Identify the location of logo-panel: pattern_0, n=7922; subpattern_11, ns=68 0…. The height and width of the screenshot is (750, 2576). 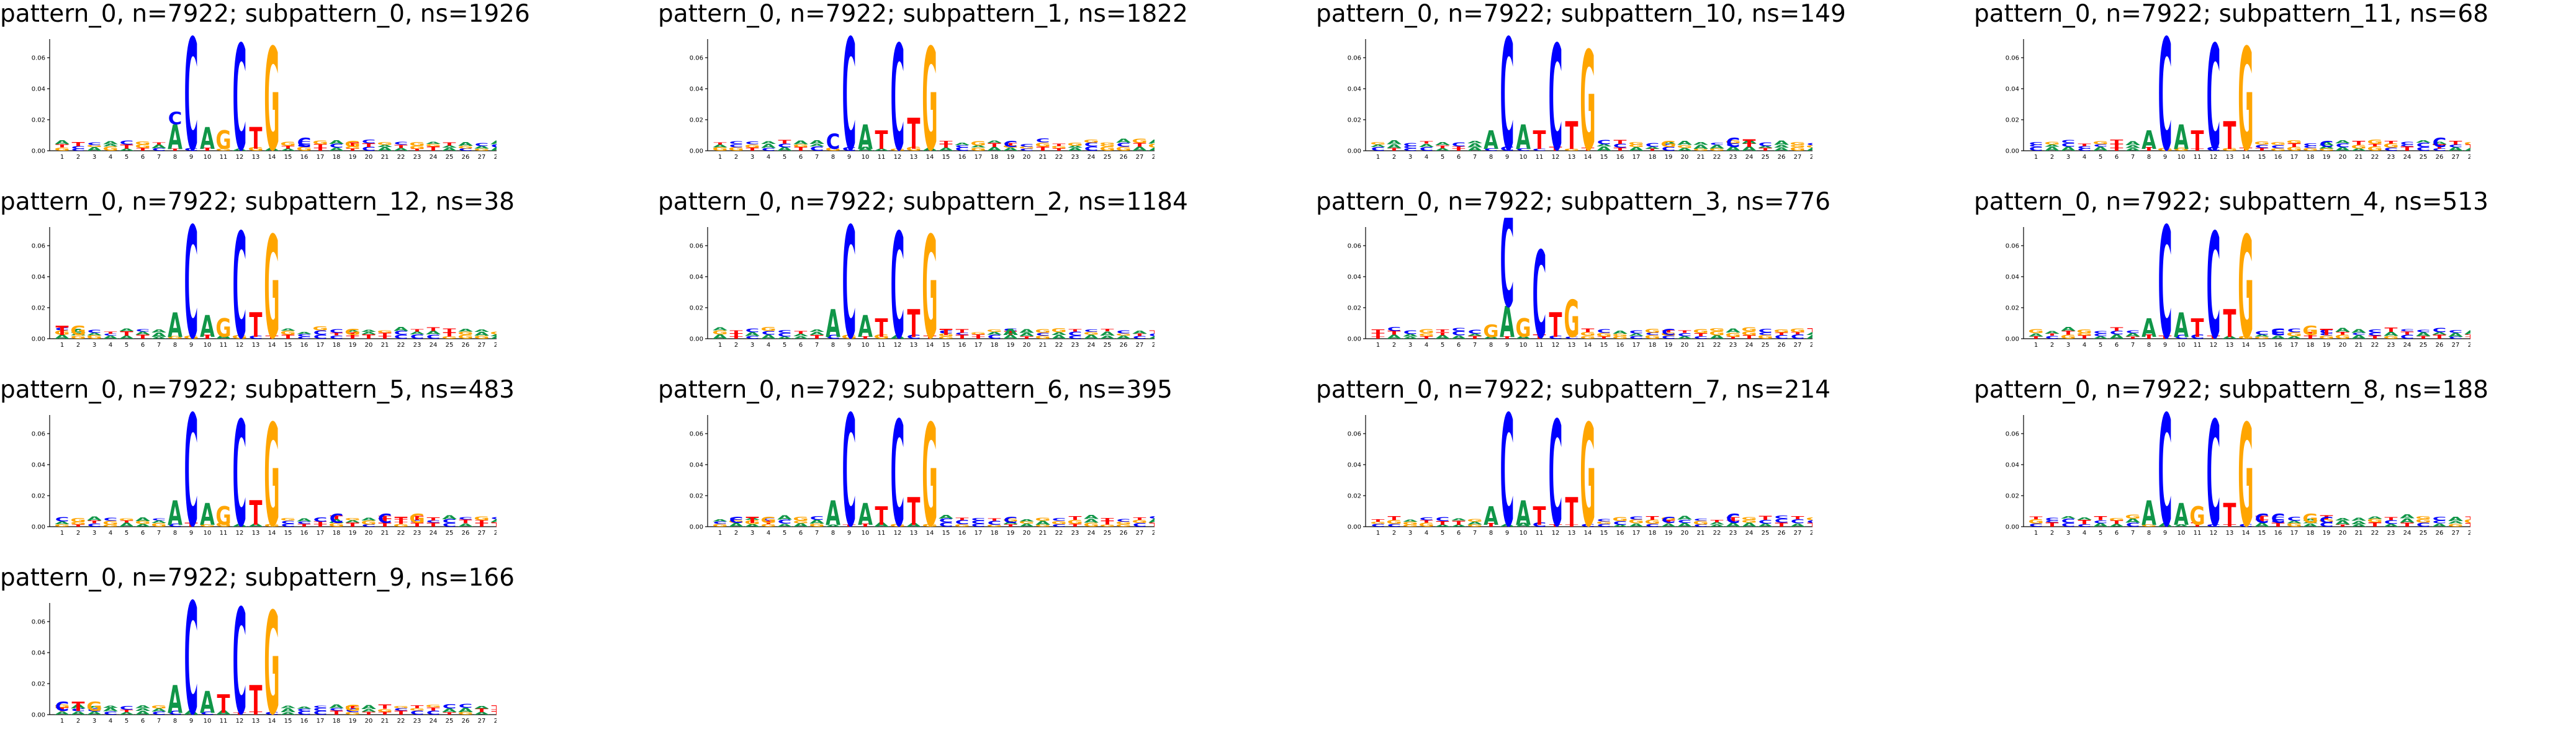
(2275, 93).